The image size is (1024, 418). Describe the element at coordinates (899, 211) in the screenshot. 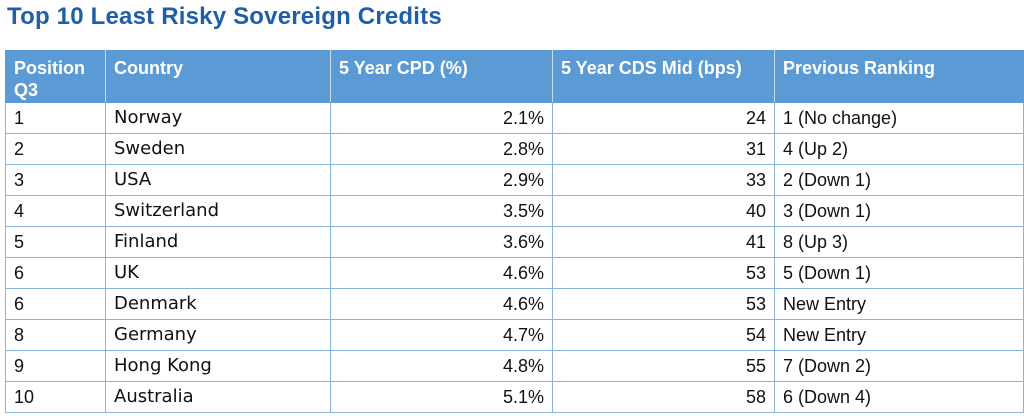

I see `cell-previous-ranking: 3 (Down 1)` at that location.